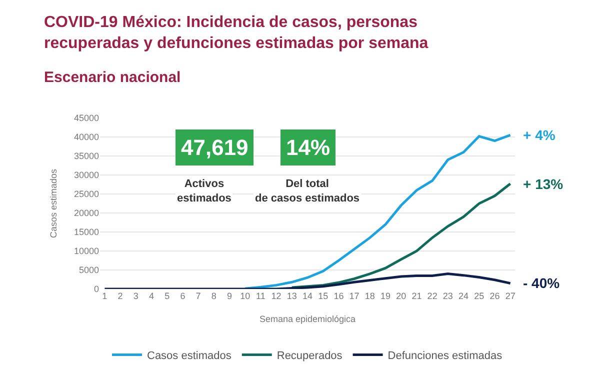 The width and height of the screenshot is (600, 381). I want to click on x-tick-label: 24, so click(463, 296).